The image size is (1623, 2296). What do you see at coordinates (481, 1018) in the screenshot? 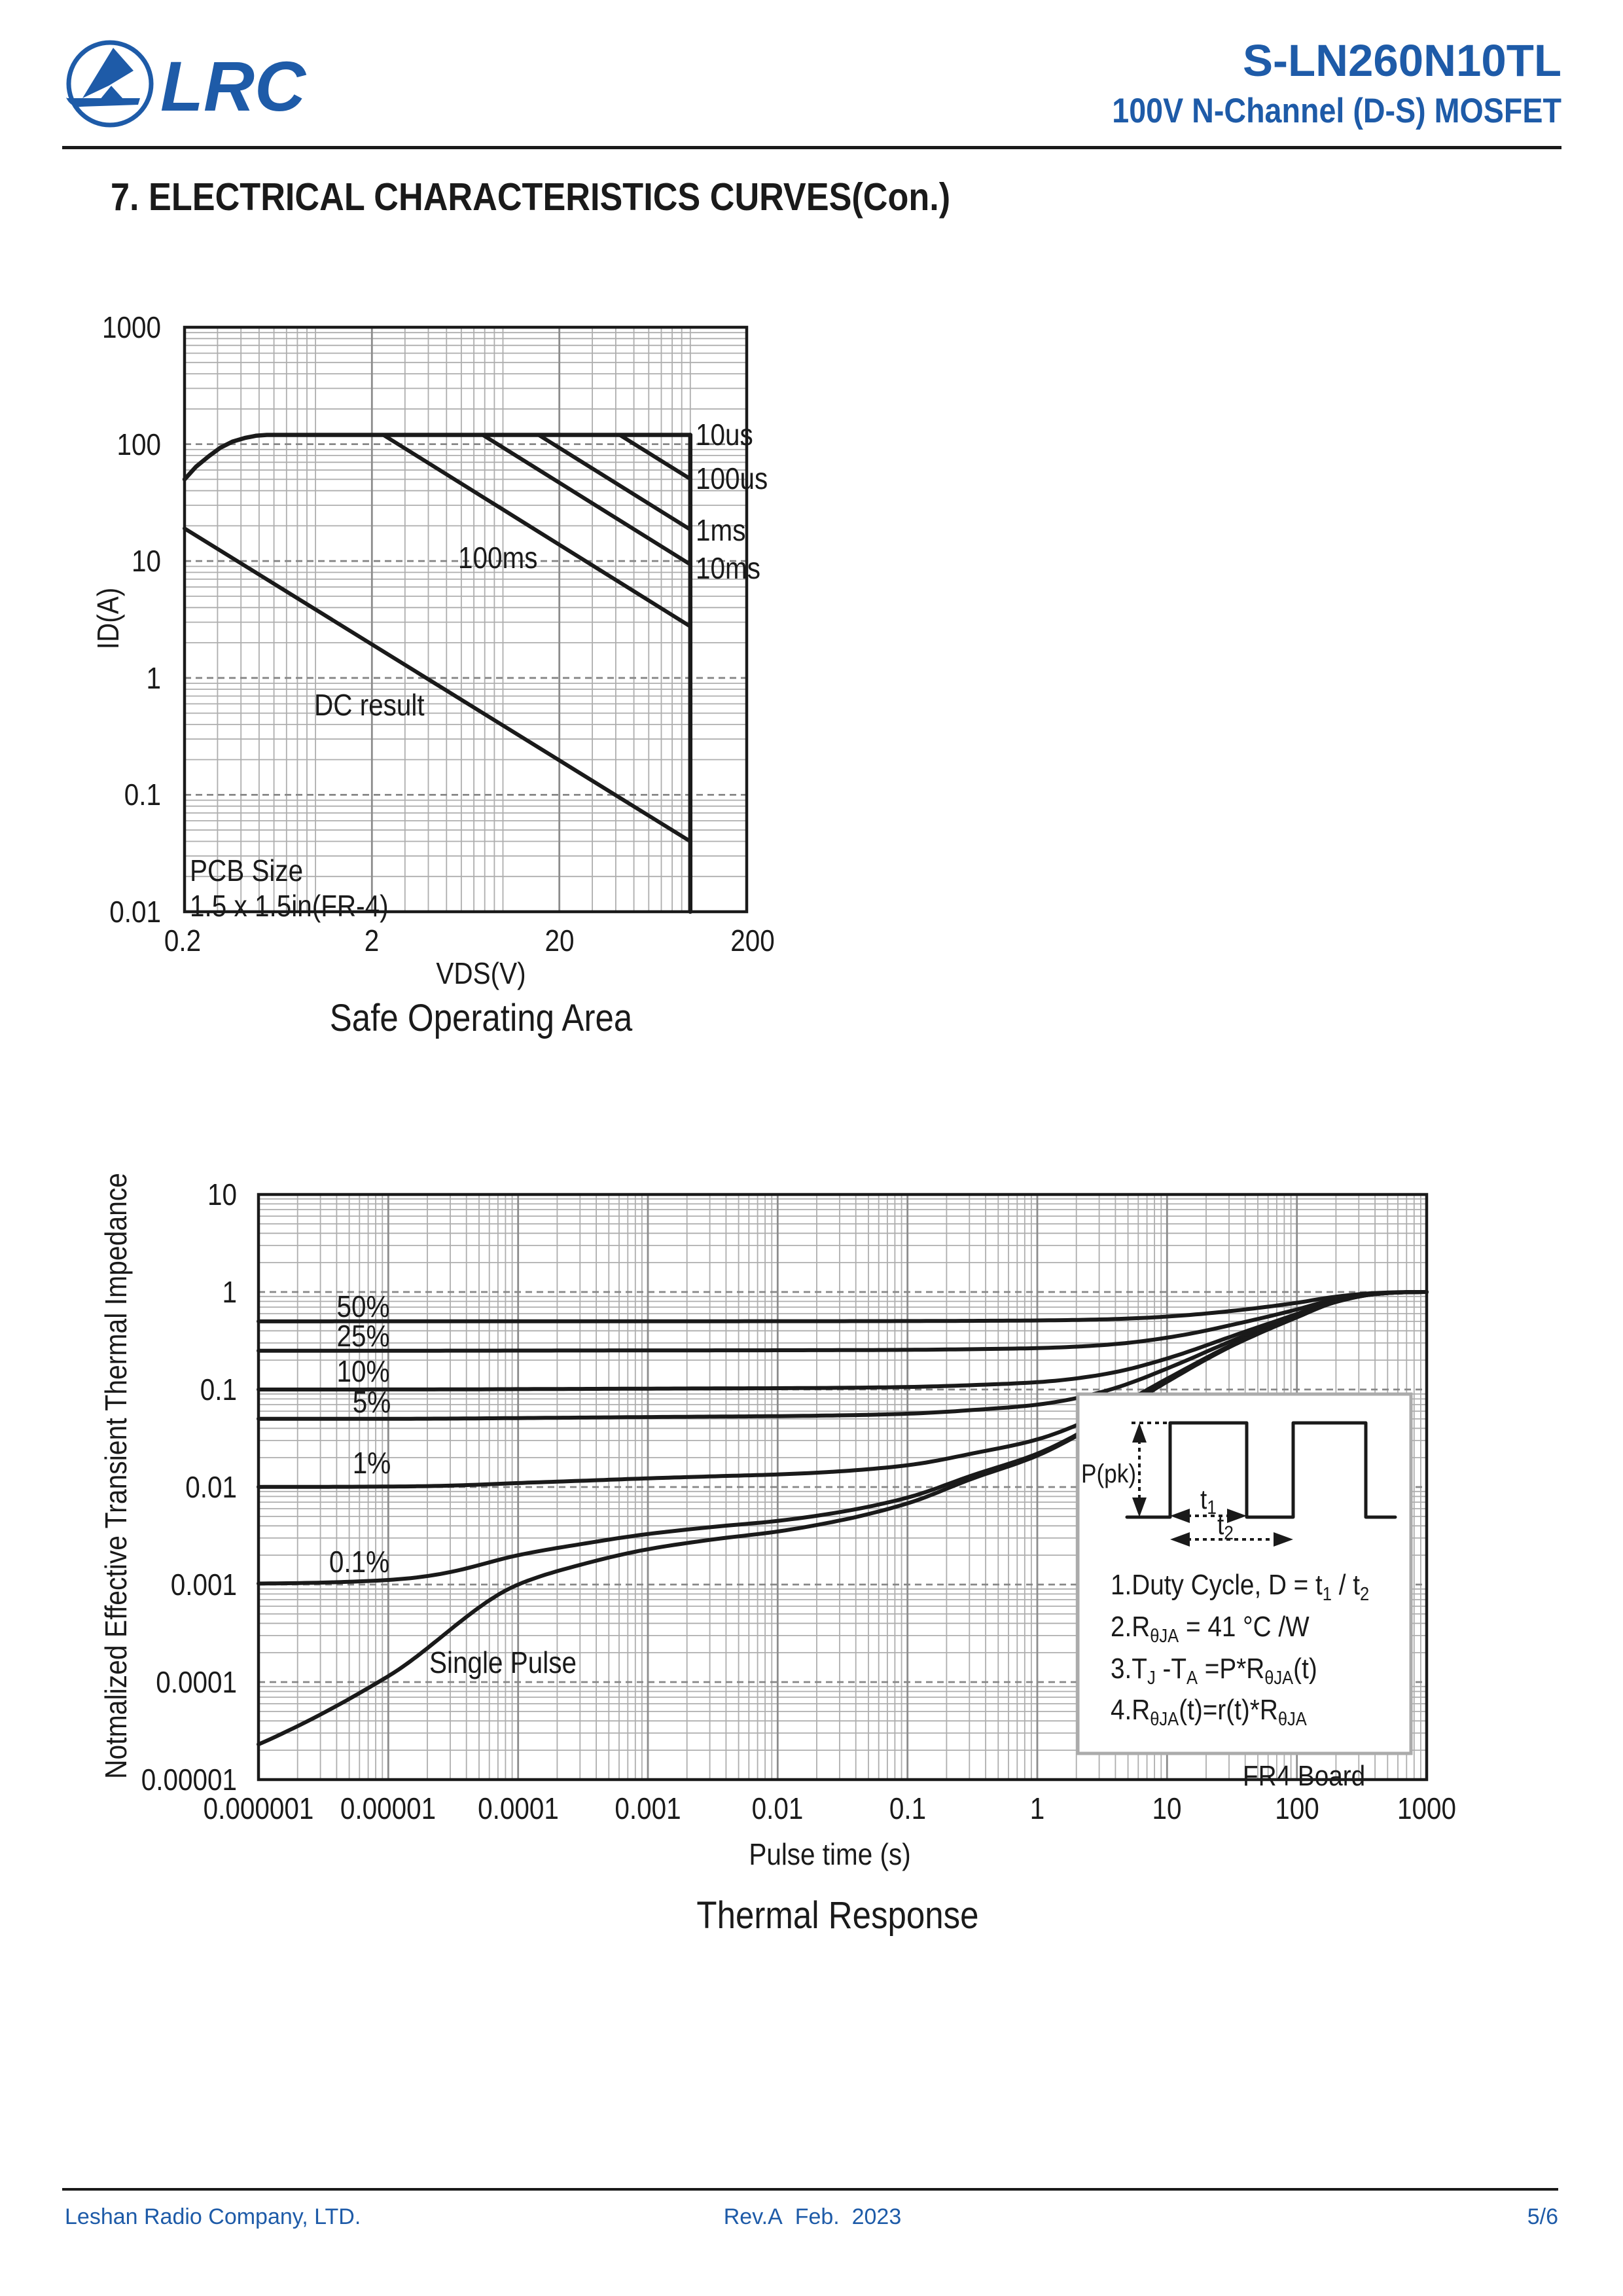
I see `svg-text: Safe Operating Area` at bounding box center [481, 1018].